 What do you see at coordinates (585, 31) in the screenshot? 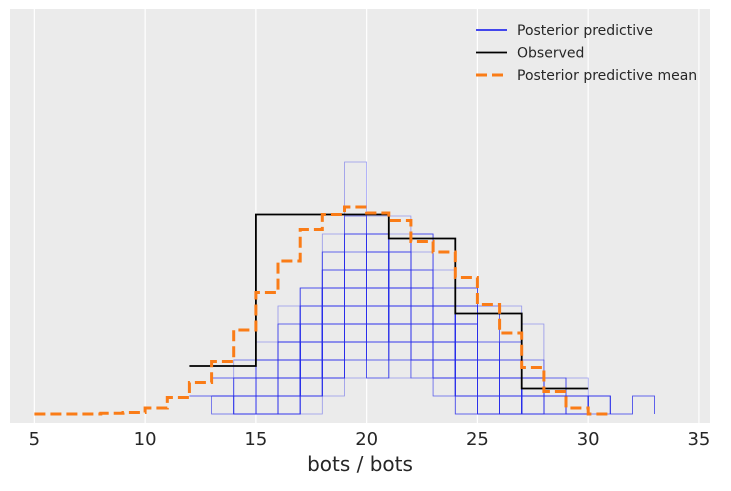
I see `legend-label-0: Posterior predictive` at bounding box center [585, 31].